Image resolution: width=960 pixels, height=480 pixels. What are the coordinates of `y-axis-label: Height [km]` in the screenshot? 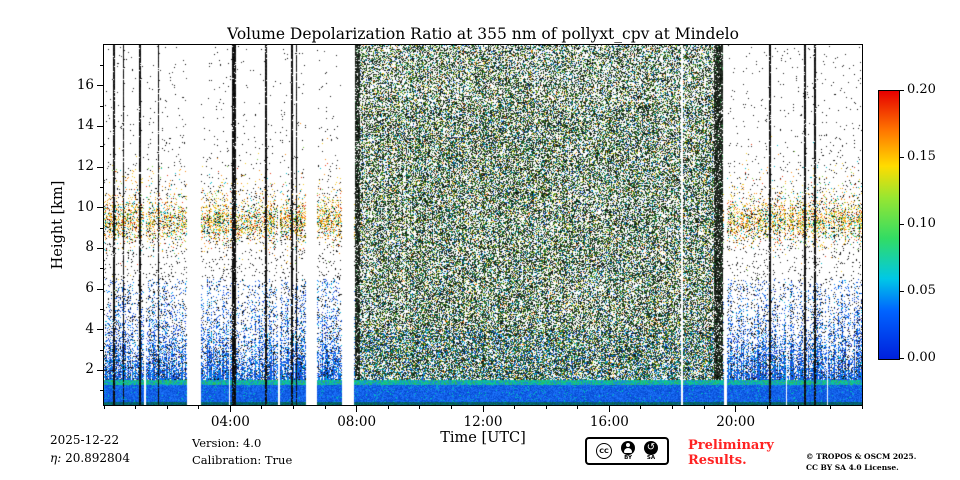 It's located at (58, 225).